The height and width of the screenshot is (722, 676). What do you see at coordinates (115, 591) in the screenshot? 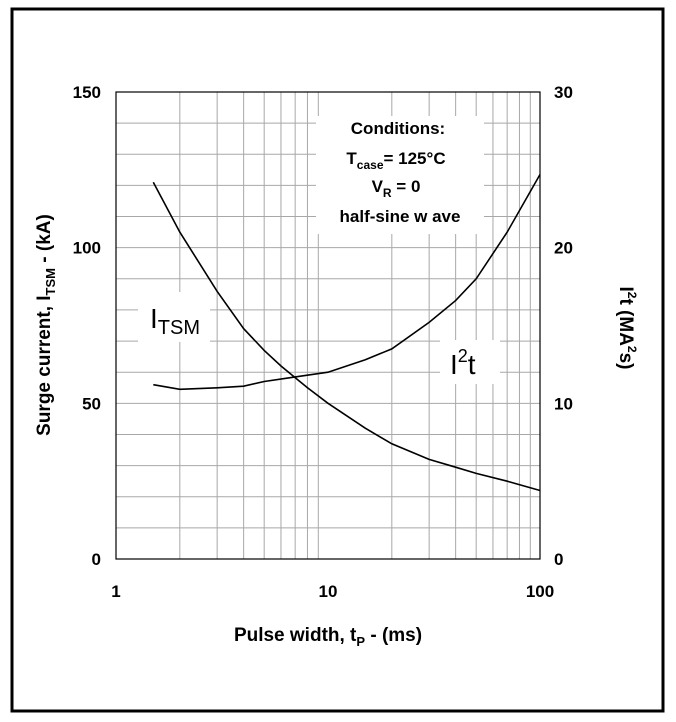
I see `x-tick-label: 1` at bounding box center [115, 591].